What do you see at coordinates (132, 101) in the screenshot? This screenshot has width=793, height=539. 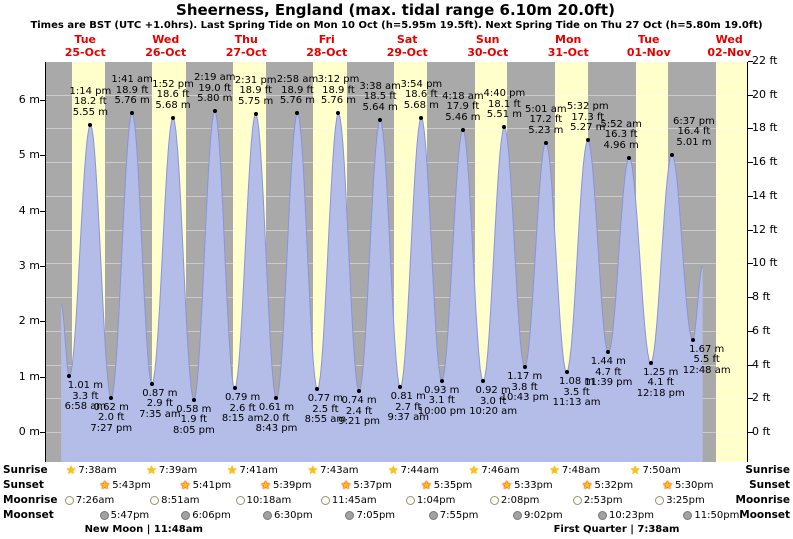 I see `tide-label-line: 5.76 m` at bounding box center [132, 101].